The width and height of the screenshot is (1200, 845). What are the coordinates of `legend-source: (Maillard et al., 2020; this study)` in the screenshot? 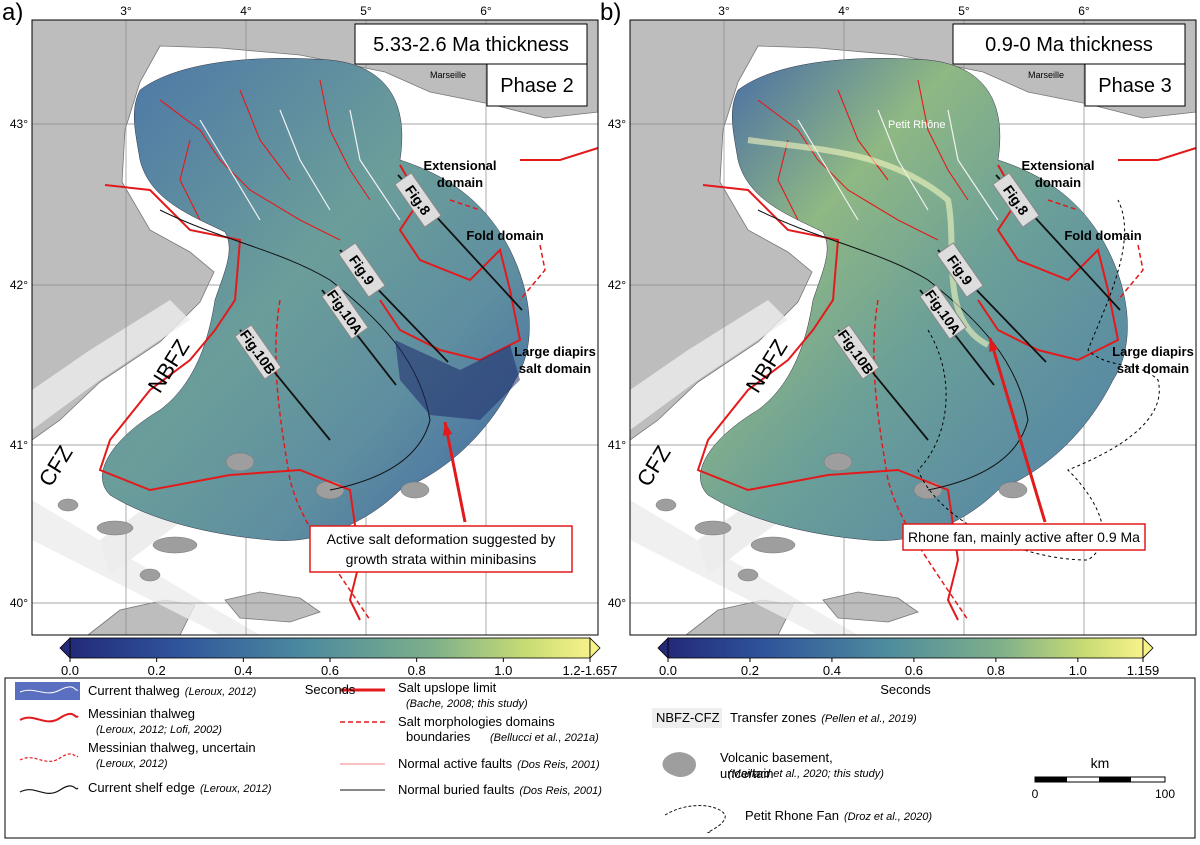 It's located at (806, 774).